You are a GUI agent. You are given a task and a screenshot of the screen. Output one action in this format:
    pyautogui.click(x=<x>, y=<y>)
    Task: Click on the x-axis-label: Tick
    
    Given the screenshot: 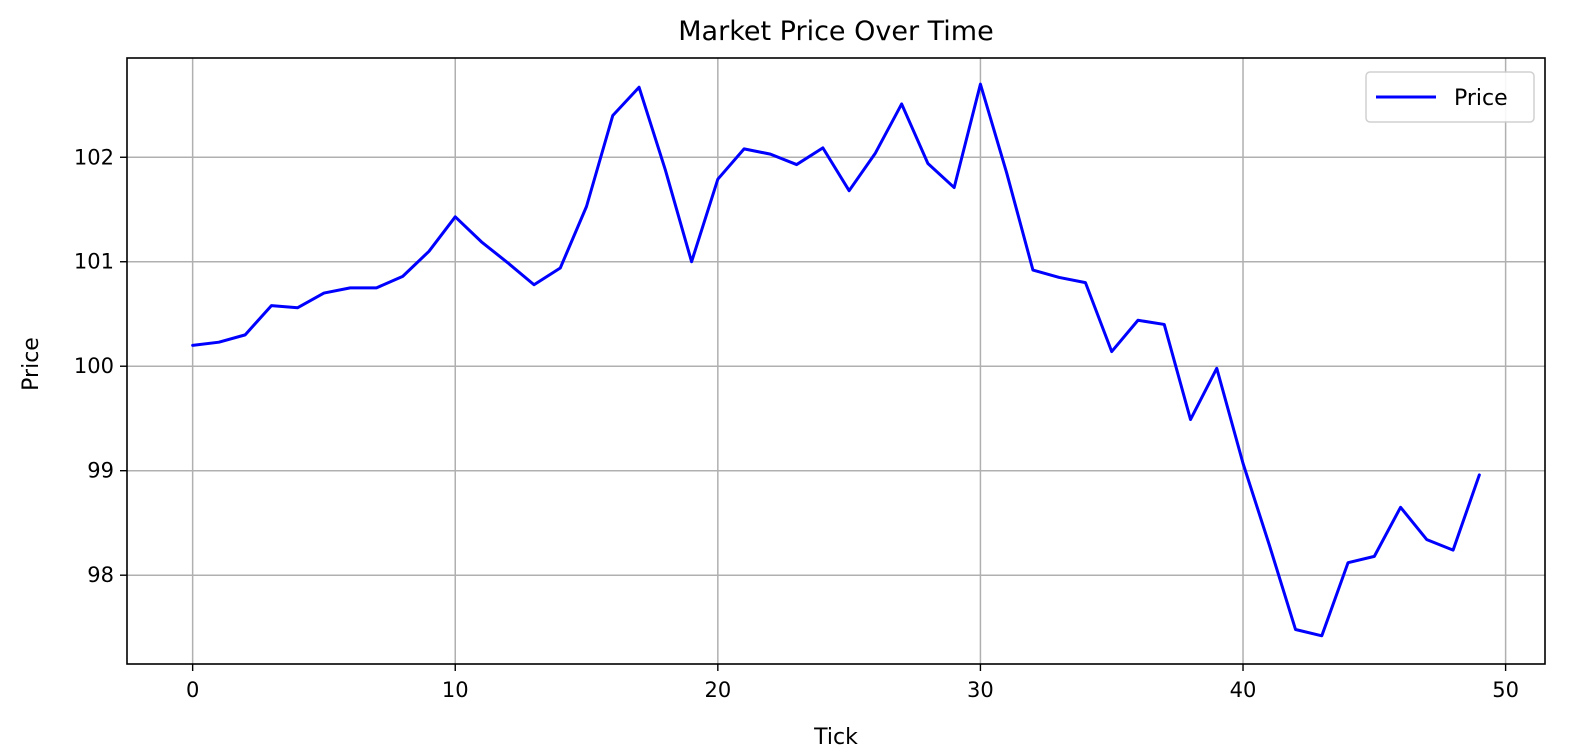 What is the action you would take?
    pyautogui.click(x=835, y=737)
    